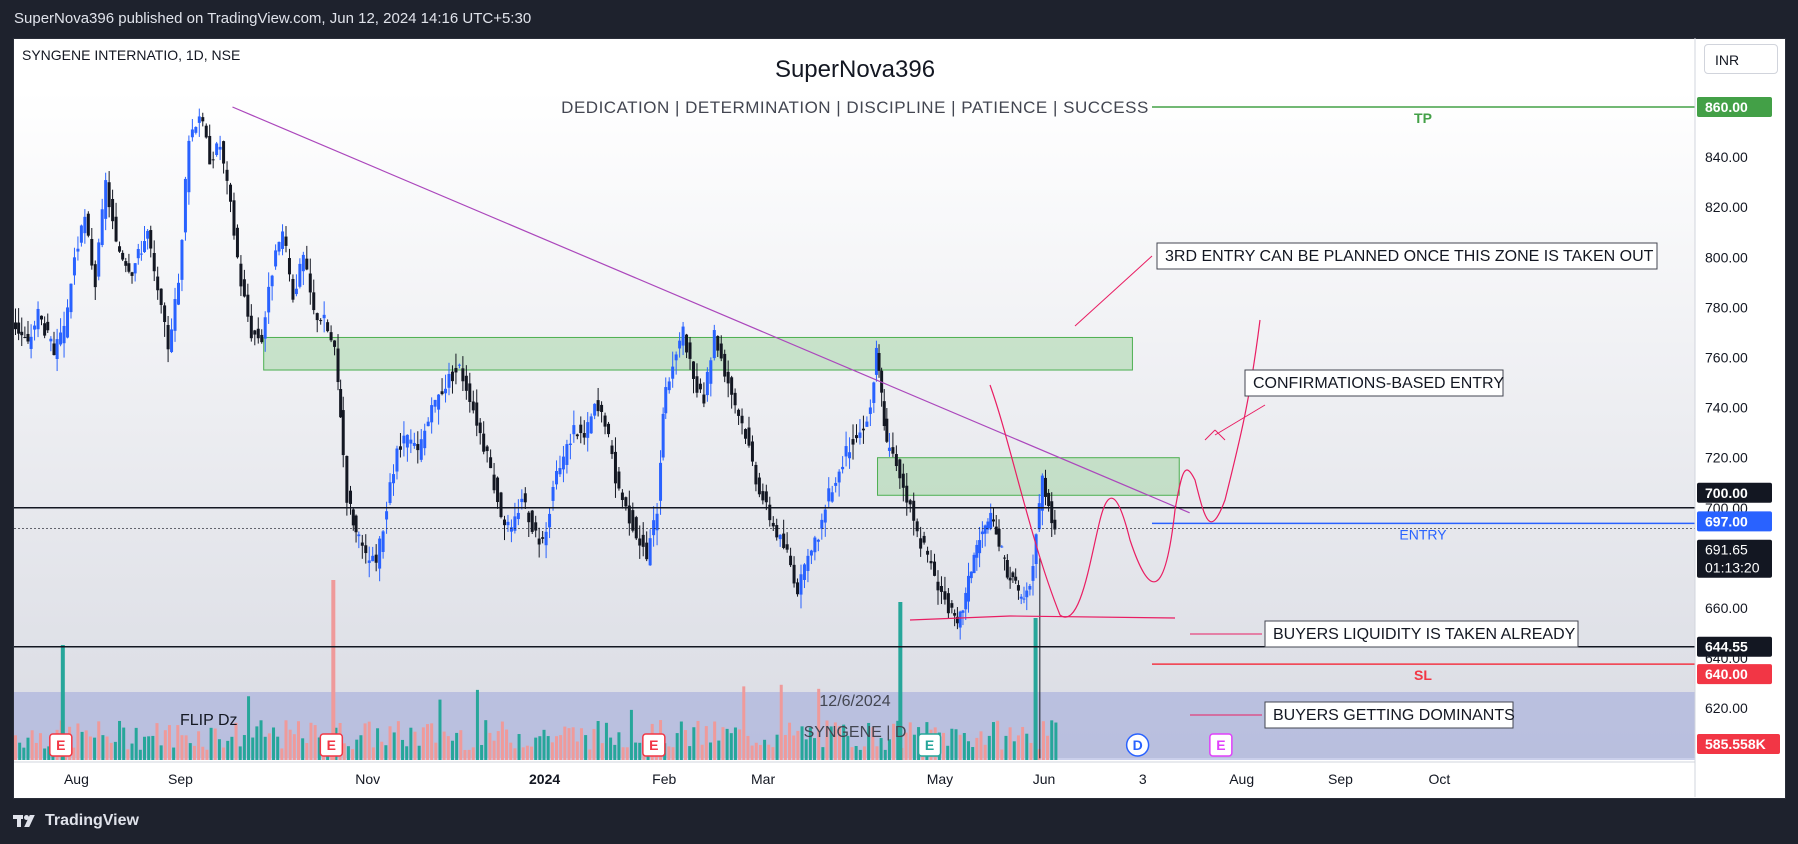  I want to click on currency-selector: INR, so click(1741, 59).